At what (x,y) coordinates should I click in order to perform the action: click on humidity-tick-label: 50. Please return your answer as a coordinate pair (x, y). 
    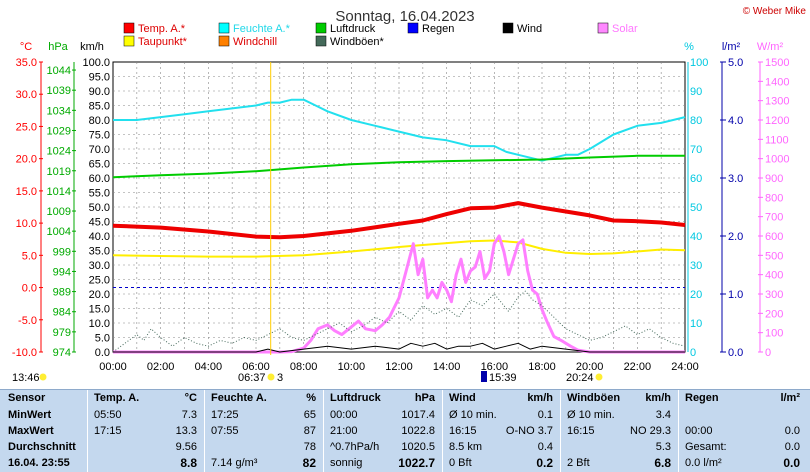
    Looking at the image, I should click on (696, 208).